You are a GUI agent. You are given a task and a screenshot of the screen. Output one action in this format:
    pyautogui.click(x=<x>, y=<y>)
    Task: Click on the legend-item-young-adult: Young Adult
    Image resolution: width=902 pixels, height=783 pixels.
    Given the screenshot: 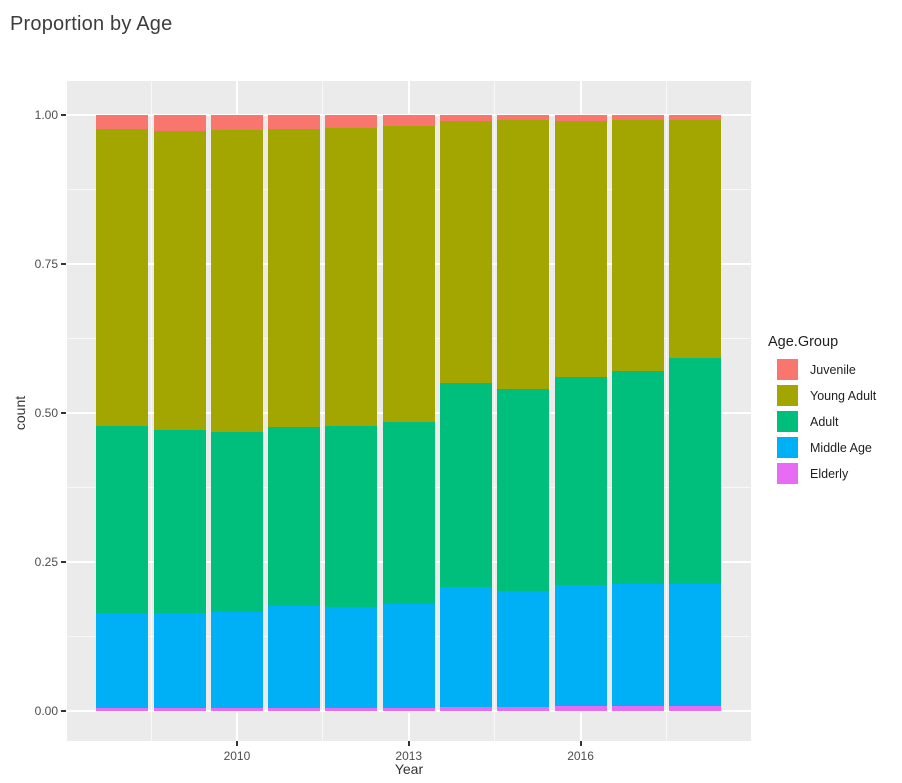 What is the action you would take?
    pyautogui.click(x=822, y=395)
    